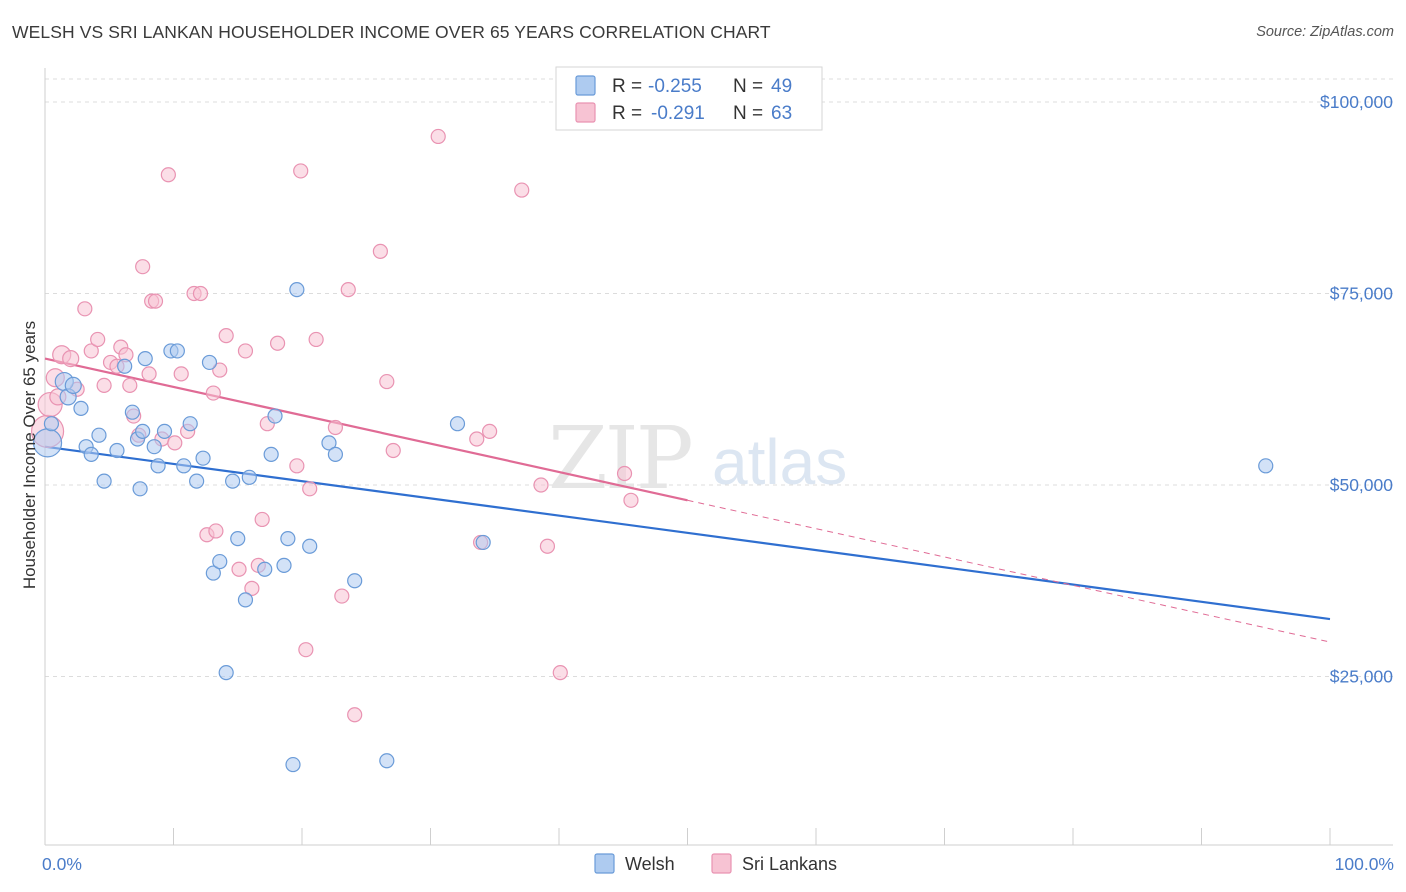 The image size is (1406, 892). I want to click on srilankan-r-label: R =, so click(627, 113).